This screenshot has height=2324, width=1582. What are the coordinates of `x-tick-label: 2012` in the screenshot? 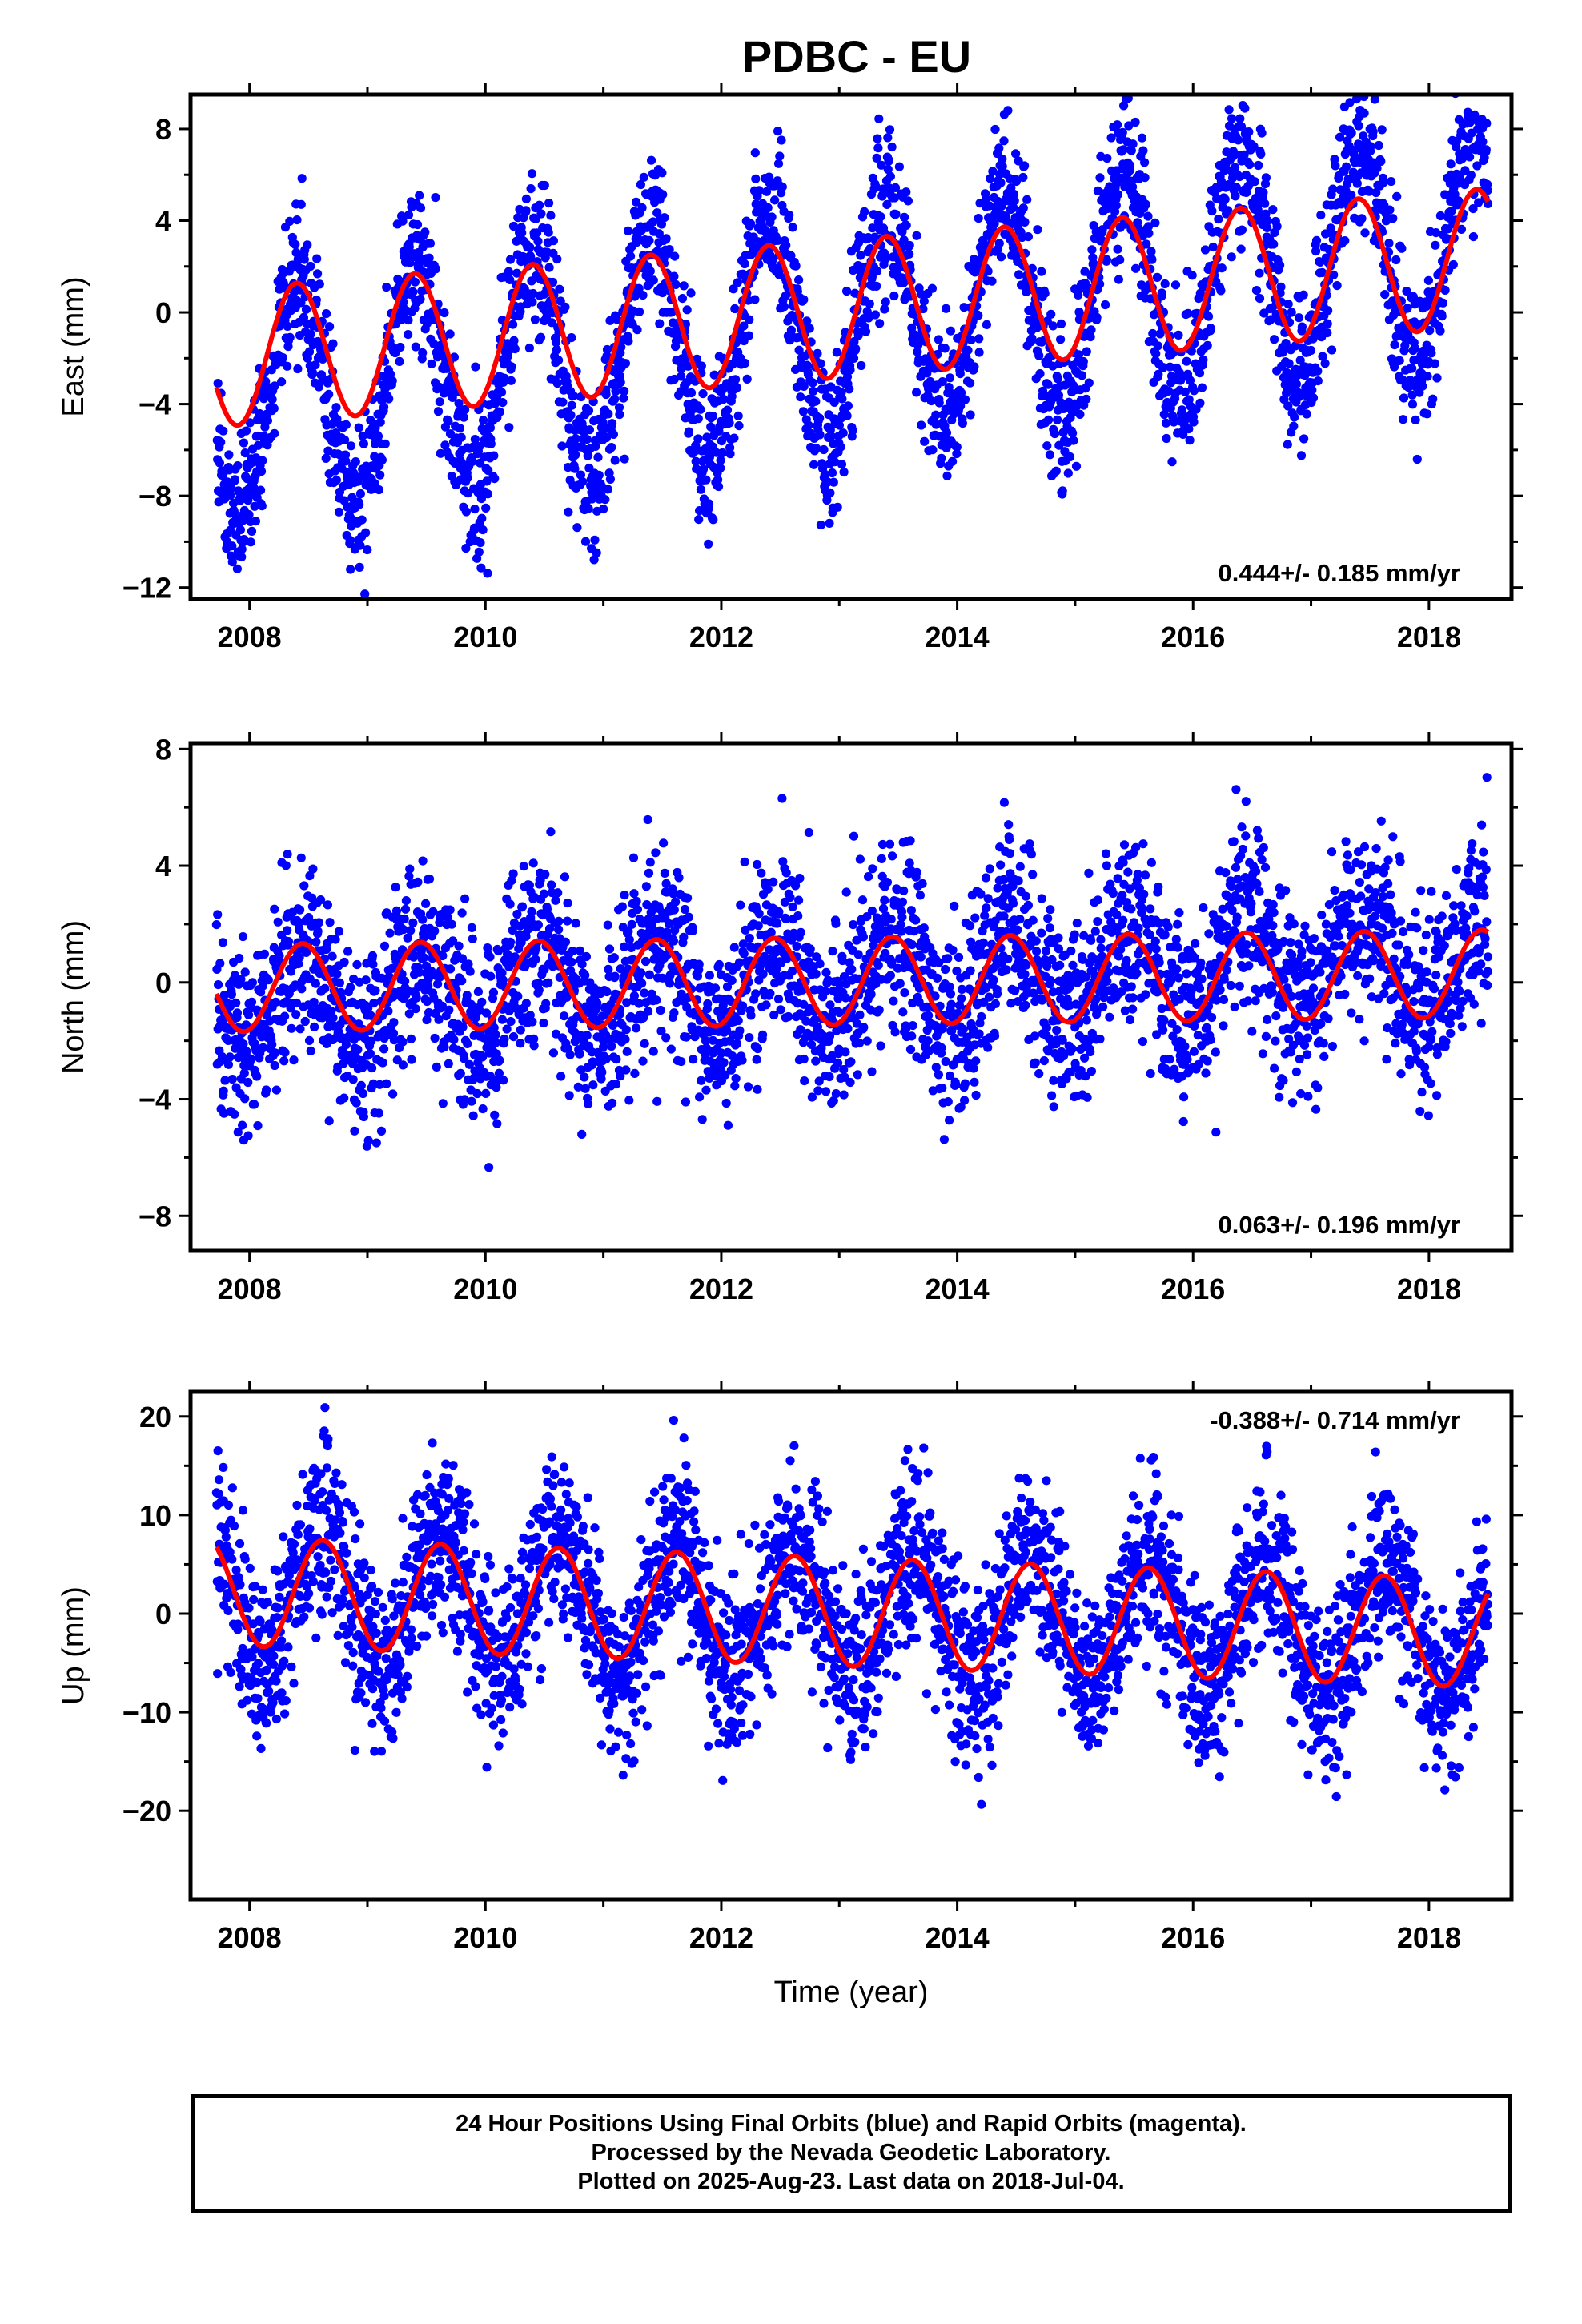 It's located at (721, 637).